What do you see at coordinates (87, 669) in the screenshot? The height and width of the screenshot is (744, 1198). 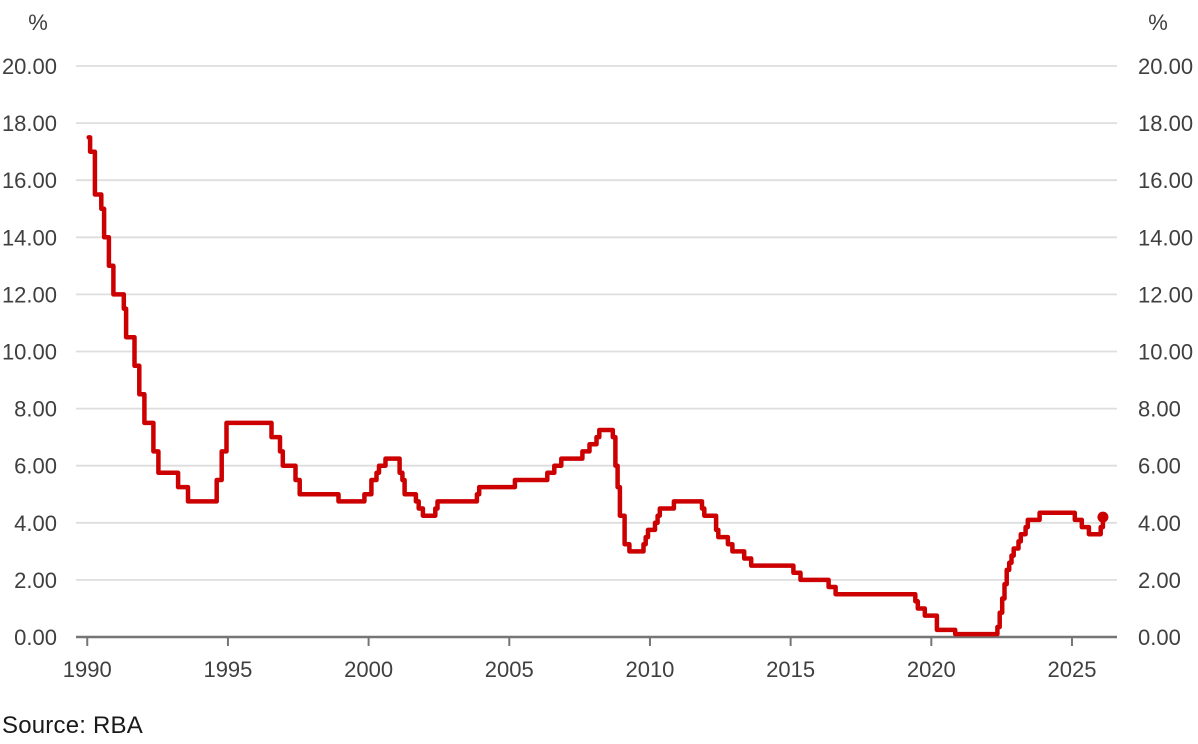 I see `x-tick-label: 1990` at bounding box center [87, 669].